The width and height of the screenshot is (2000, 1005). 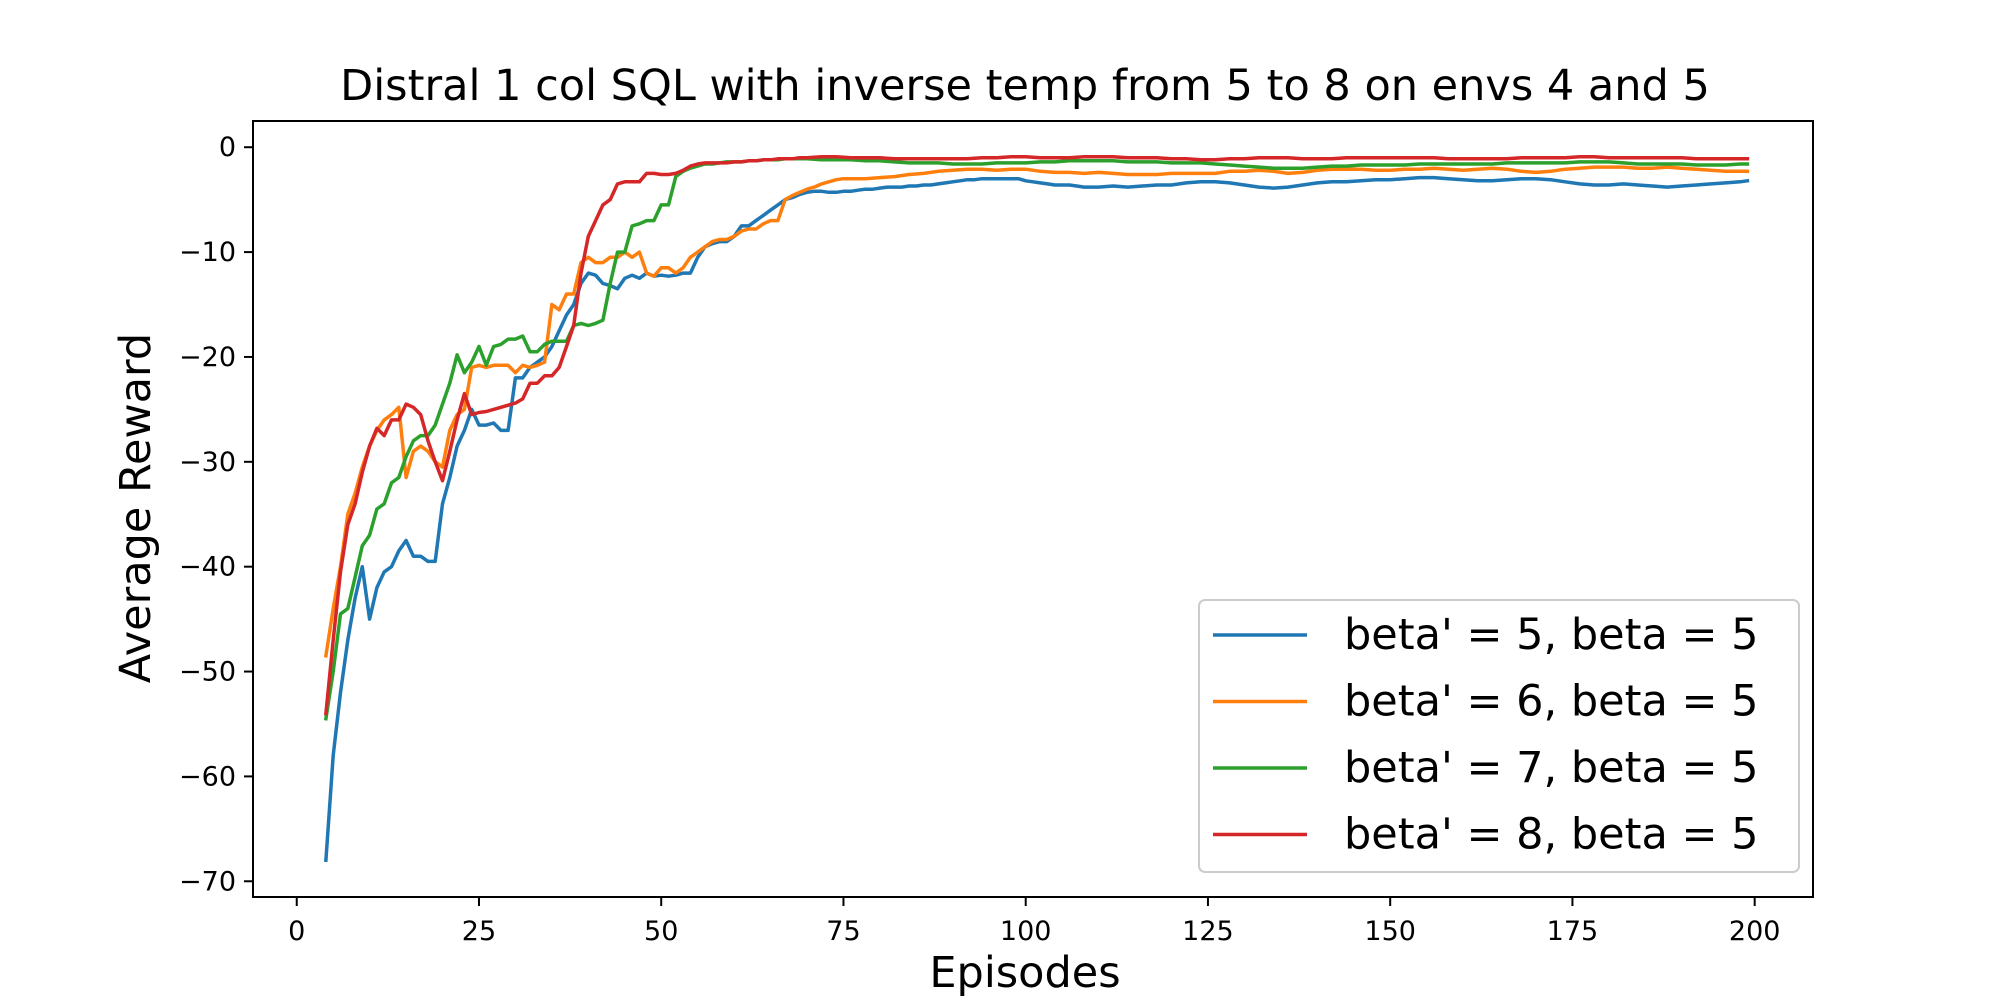 What do you see at coordinates (661, 931) in the screenshot?
I see `x-tick-label: 50` at bounding box center [661, 931].